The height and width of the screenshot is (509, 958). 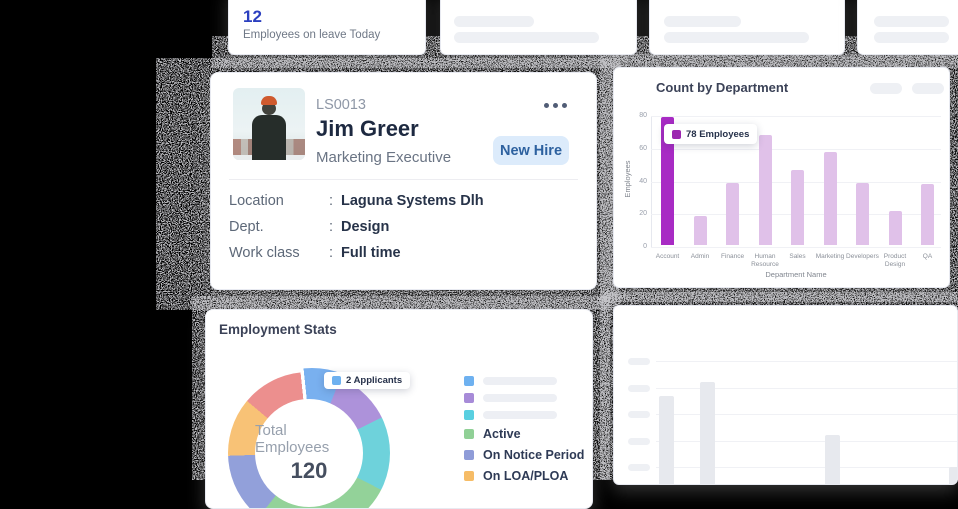 What do you see at coordinates (862, 213) in the screenshot?
I see `dept-bar-developers` at bounding box center [862, 213].